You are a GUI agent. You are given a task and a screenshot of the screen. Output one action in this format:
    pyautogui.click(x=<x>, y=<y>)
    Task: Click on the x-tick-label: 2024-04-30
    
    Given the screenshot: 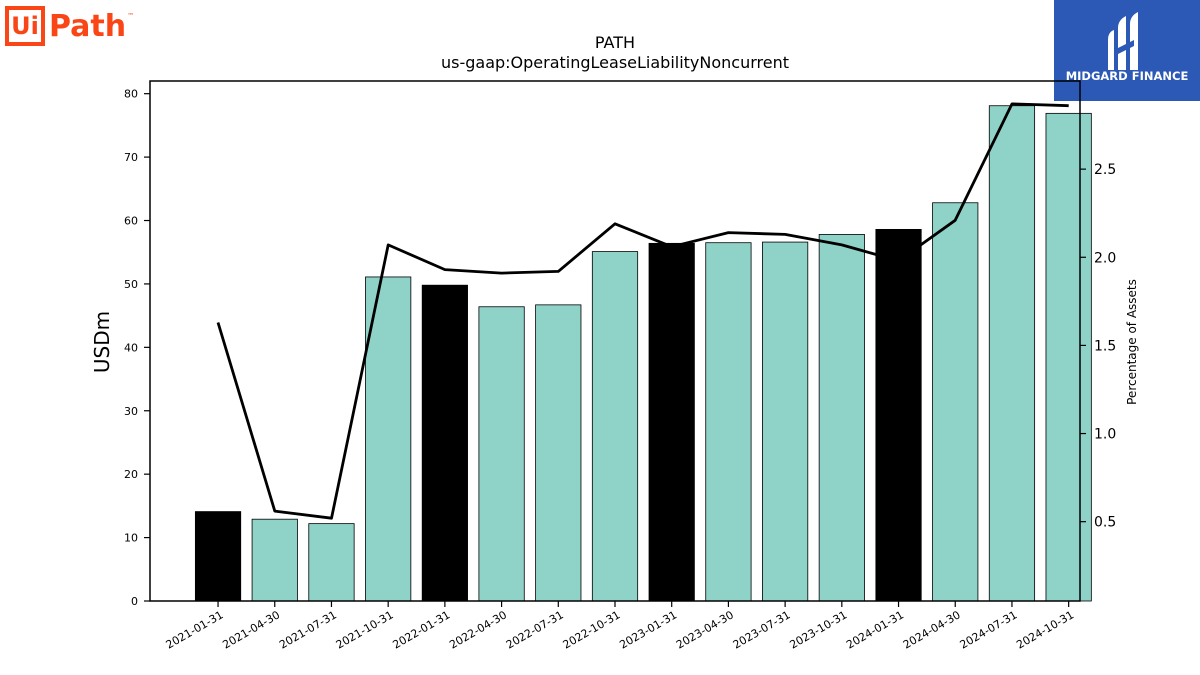 What is the action you would take?
    pyautogui.click(x=932, y=629)
    